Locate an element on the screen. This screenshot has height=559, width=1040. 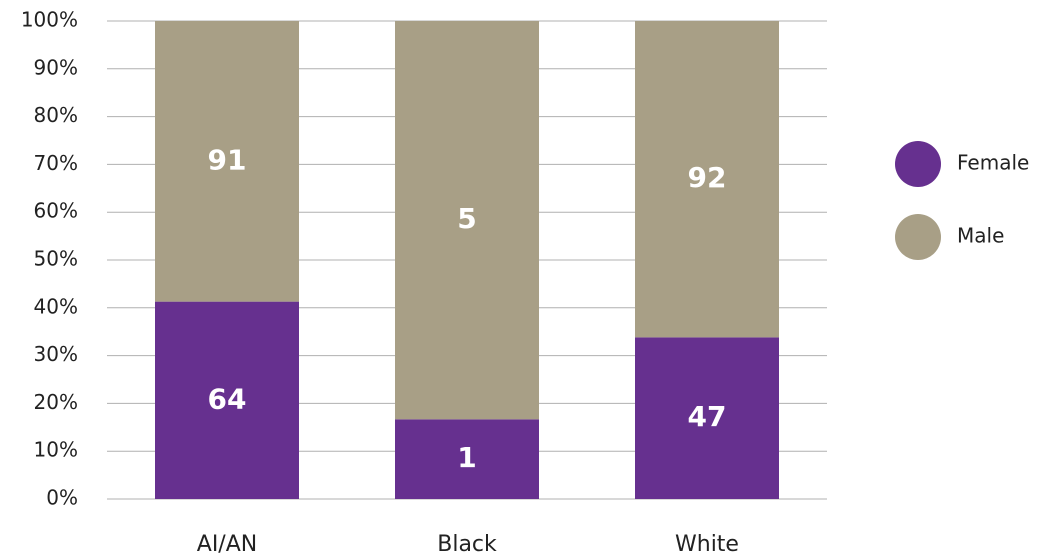
data-label: 91 is located at coordinates (227, 159).